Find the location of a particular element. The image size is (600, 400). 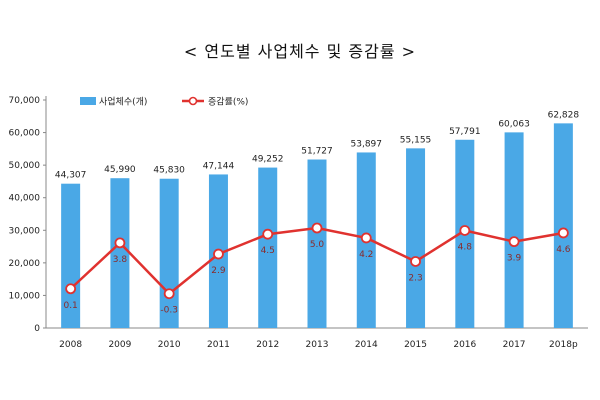

legend-label-bar: 사업체수(개) is located at coordinates (123, 102).